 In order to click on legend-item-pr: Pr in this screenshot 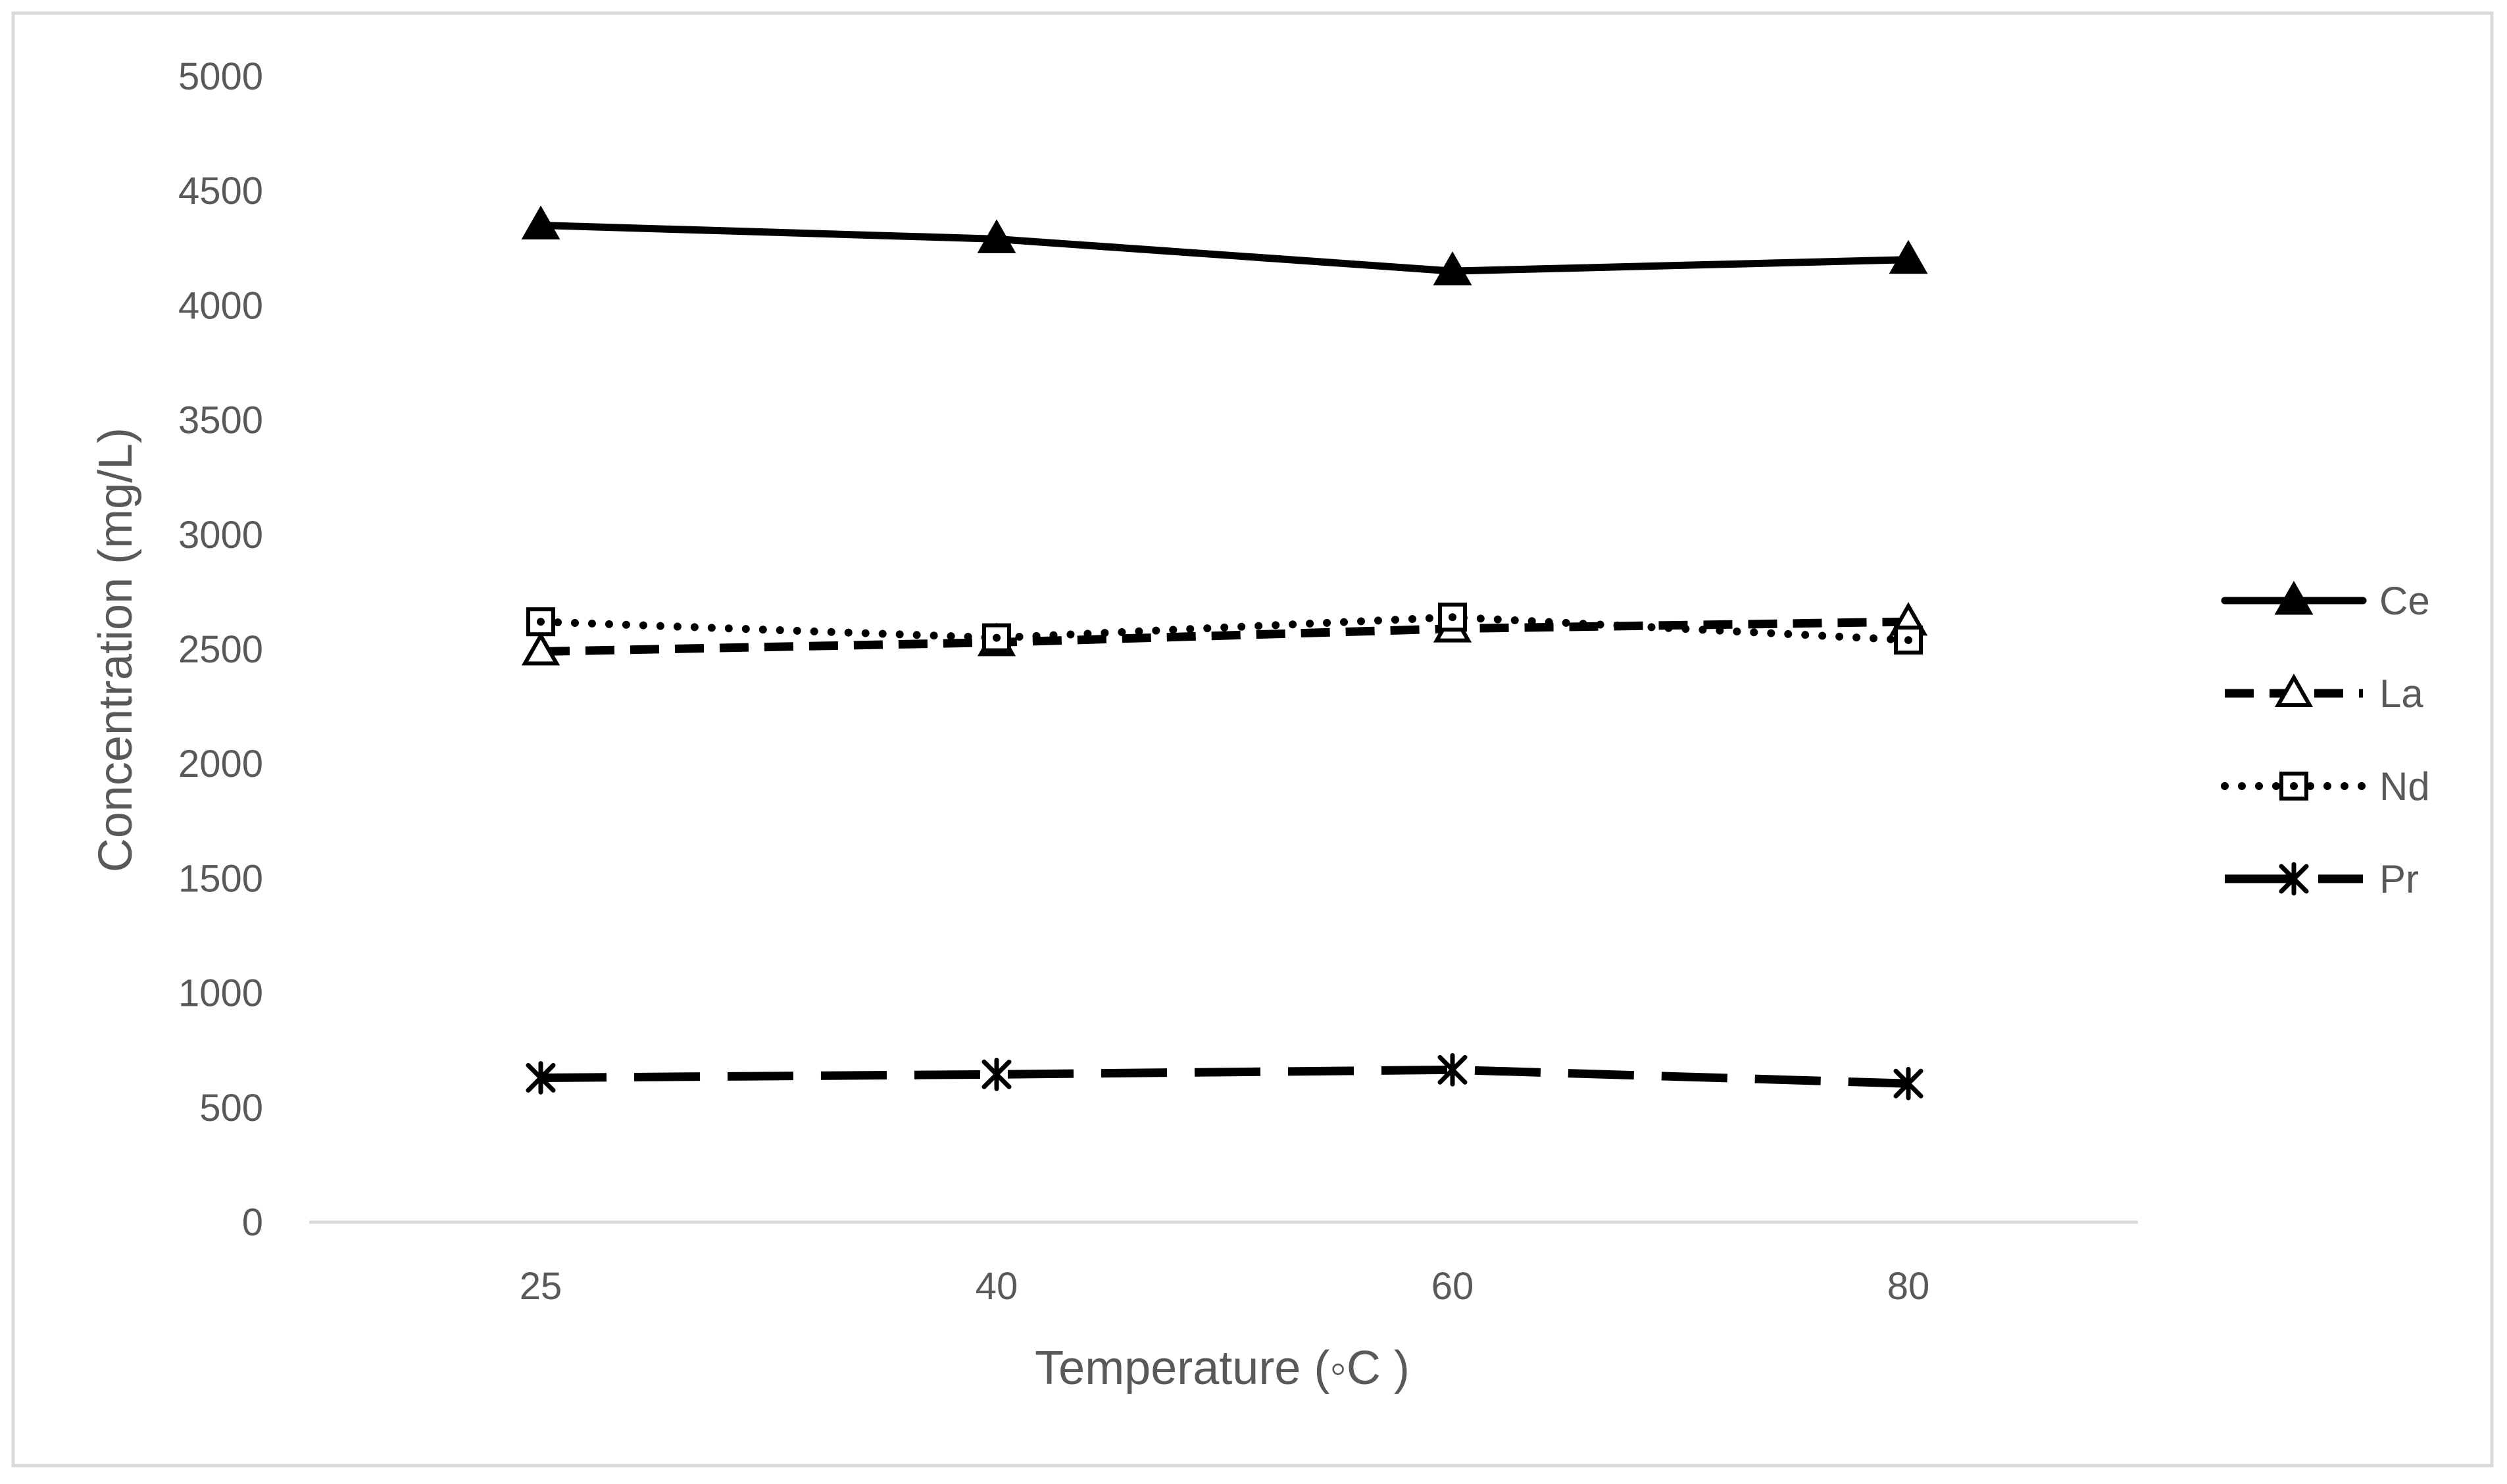, I will do `click(2322, 879)`.